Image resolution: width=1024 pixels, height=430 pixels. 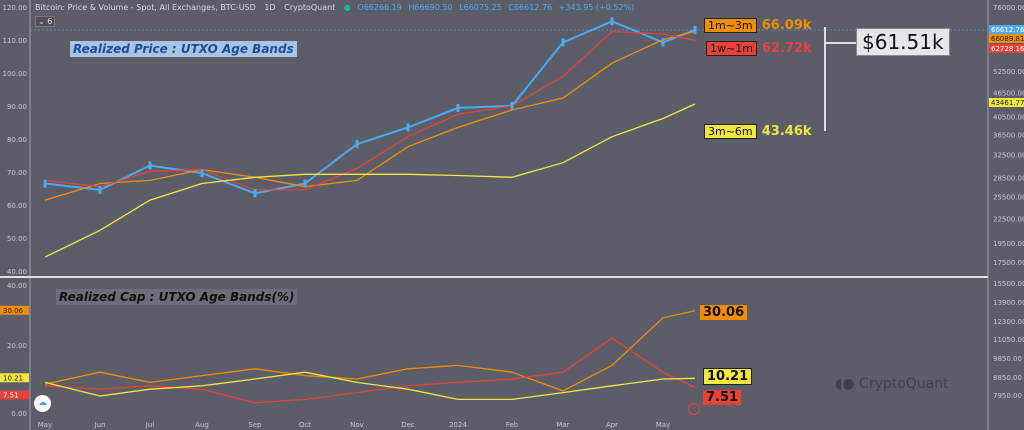 What do you see at coordinates (787, 48) in the screenshot?
I see `ann-value: 62.72k` at bounding box center [787, 48].